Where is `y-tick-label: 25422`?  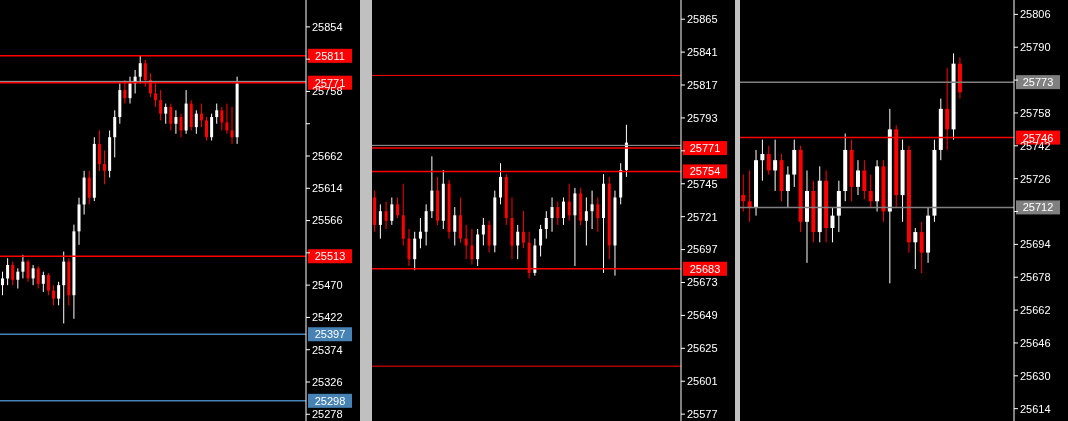 y-tick-label: 25422 is located at coordinates (327, 317).